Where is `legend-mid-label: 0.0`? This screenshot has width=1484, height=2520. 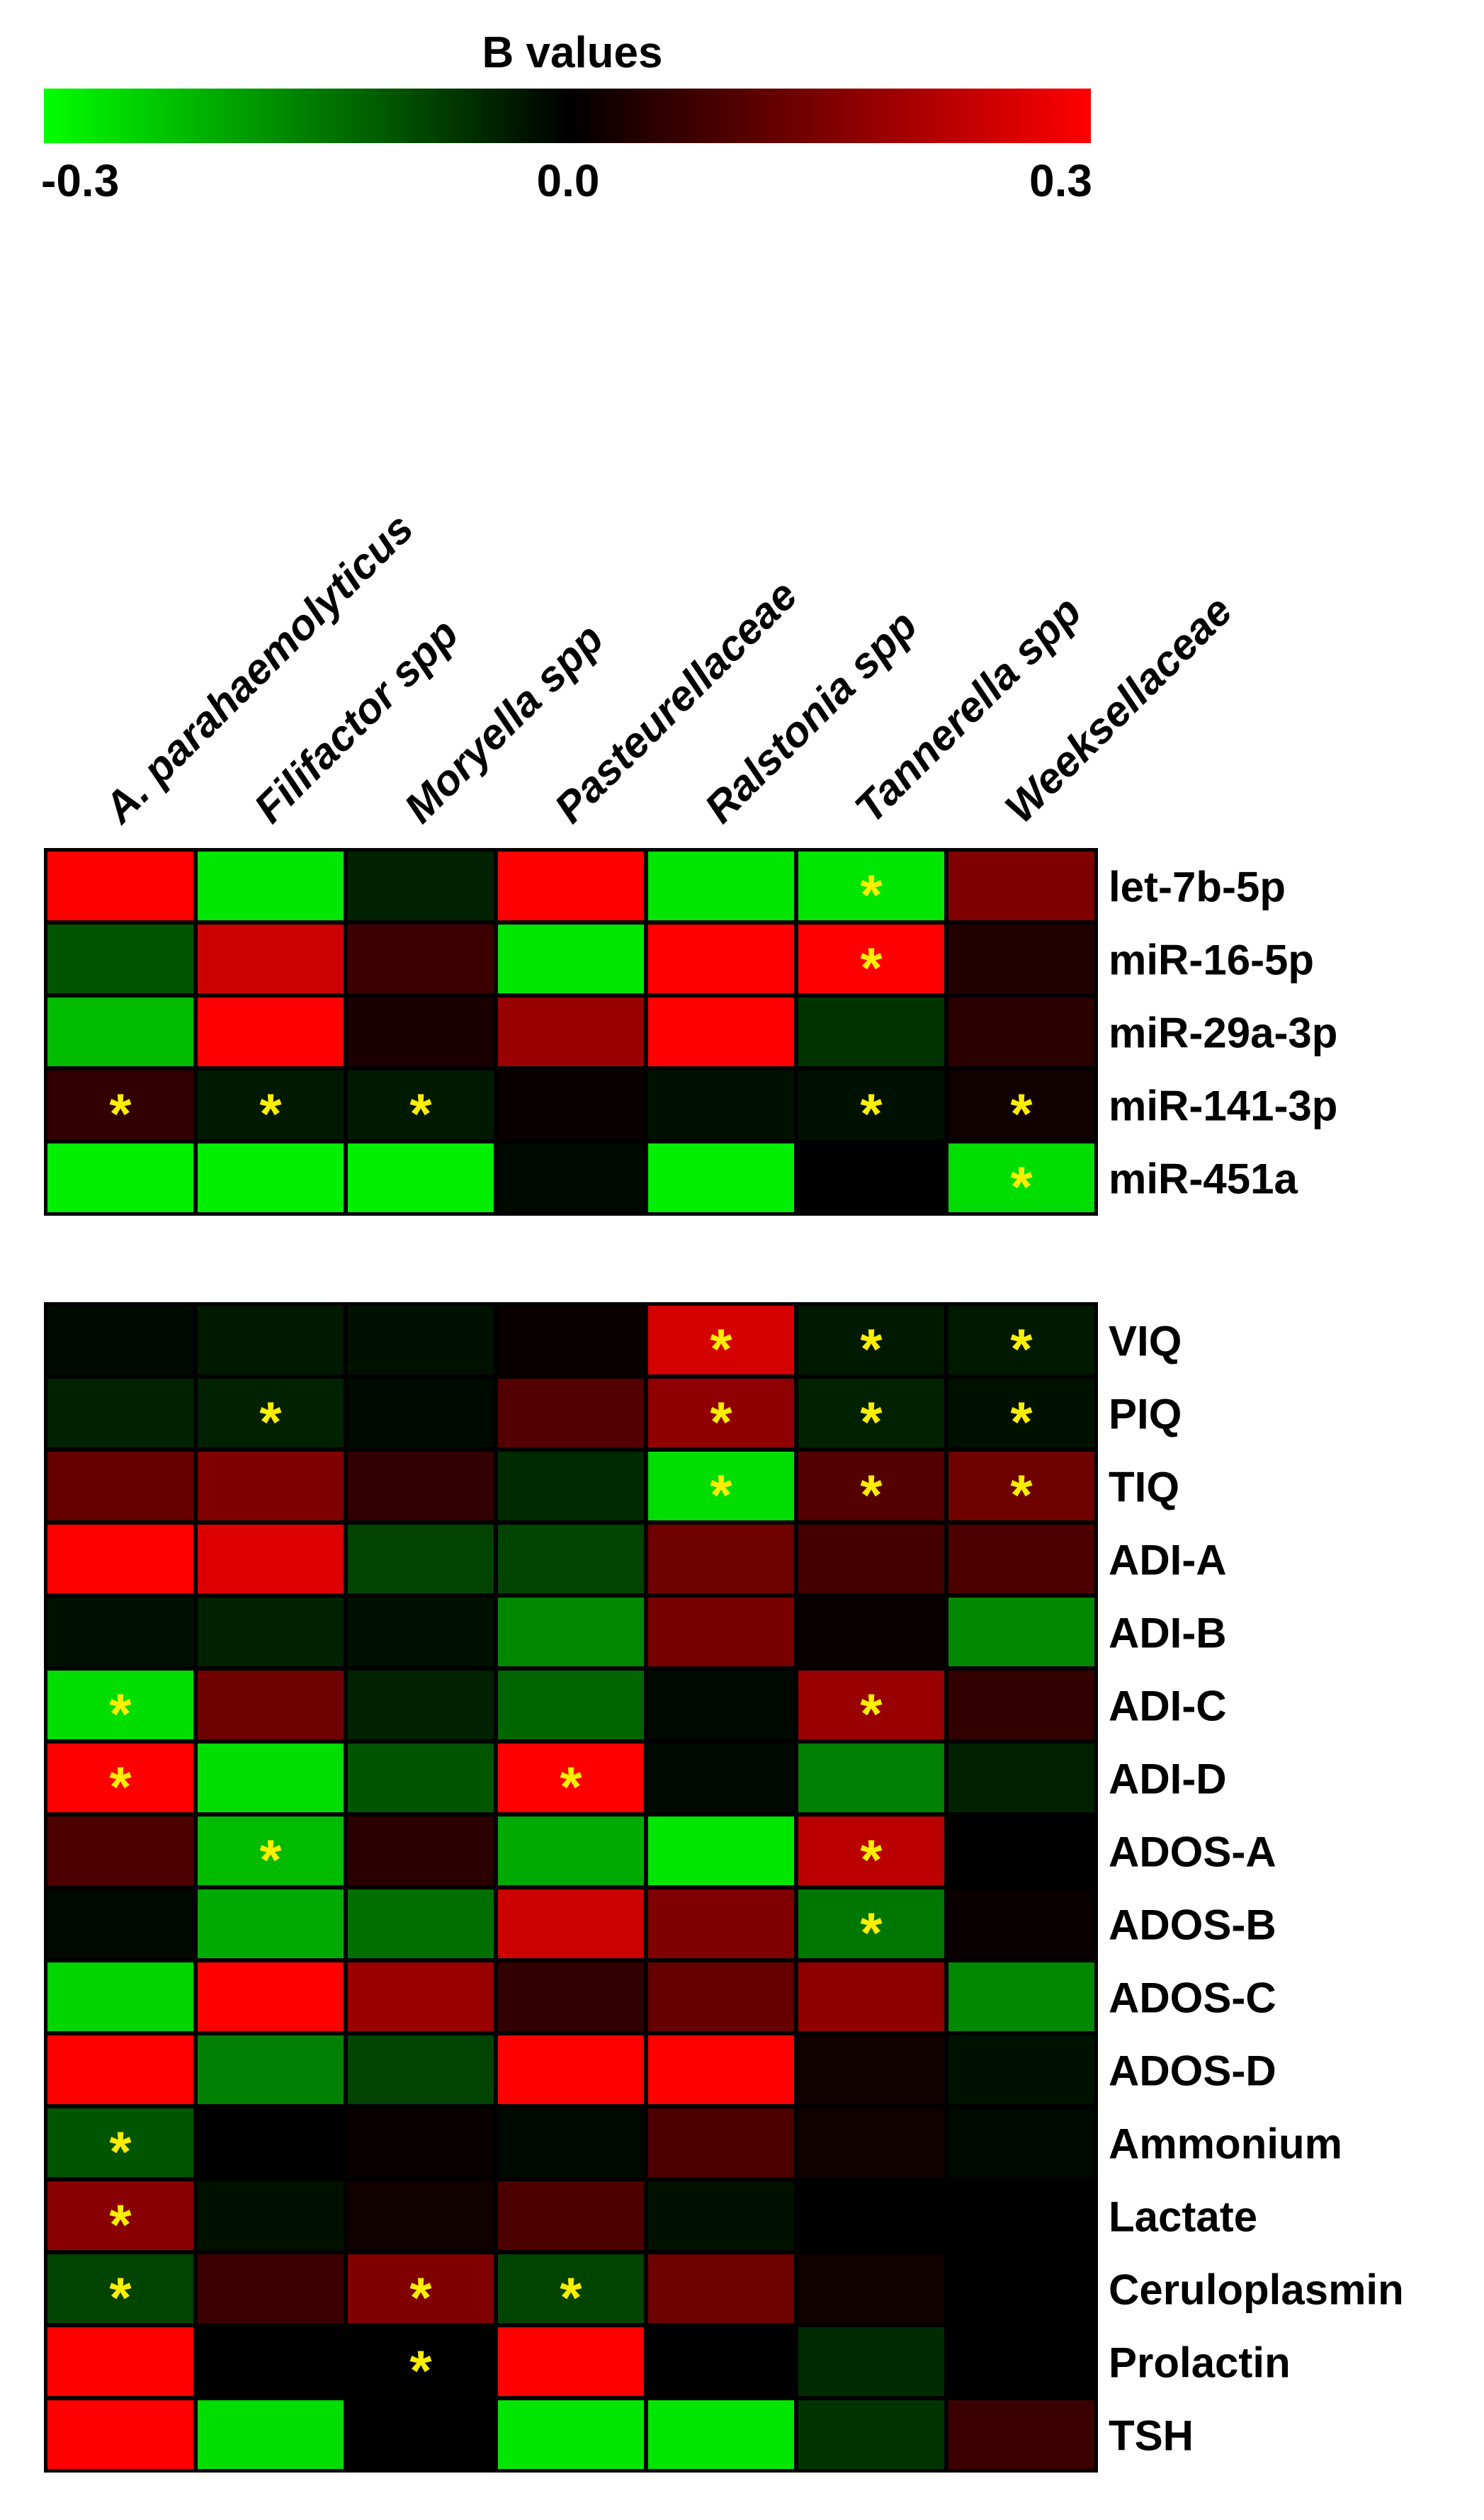 legend-mid-label: 0.0 is located at coordinates (568, 181).